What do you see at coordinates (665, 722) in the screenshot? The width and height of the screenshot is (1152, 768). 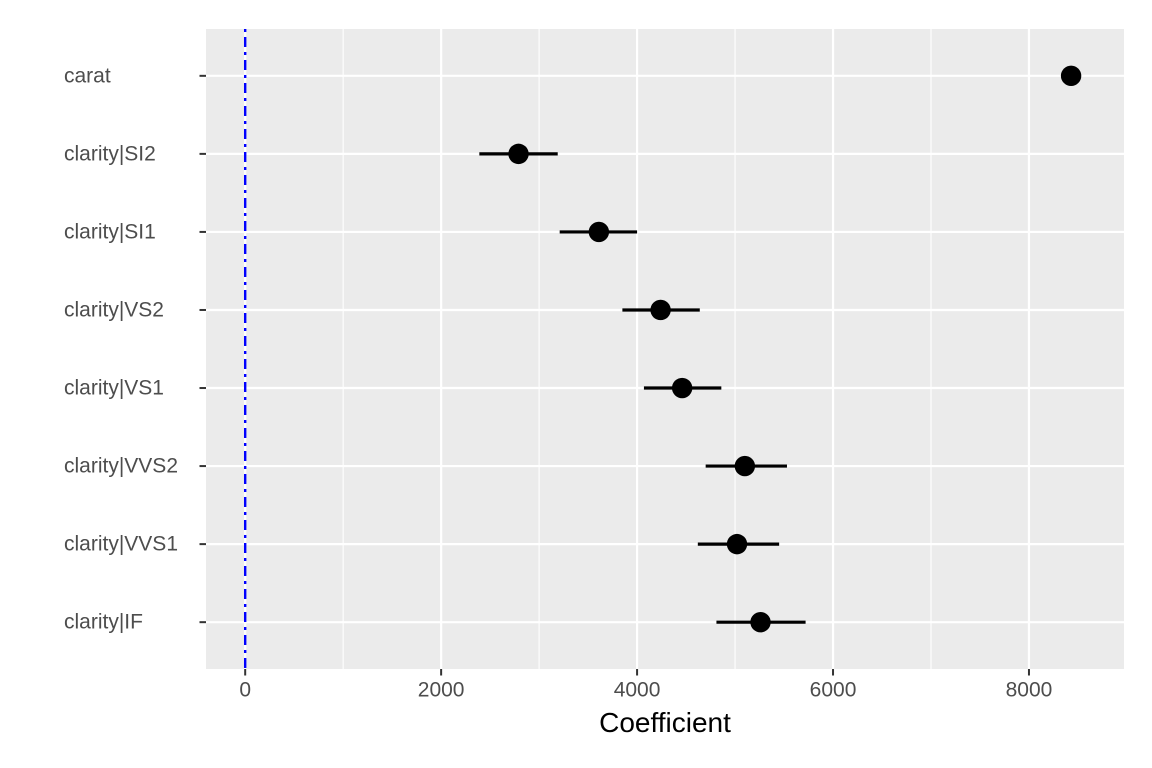 I see `x-axis-title: Coefficient` at bounding box center [665, 722].